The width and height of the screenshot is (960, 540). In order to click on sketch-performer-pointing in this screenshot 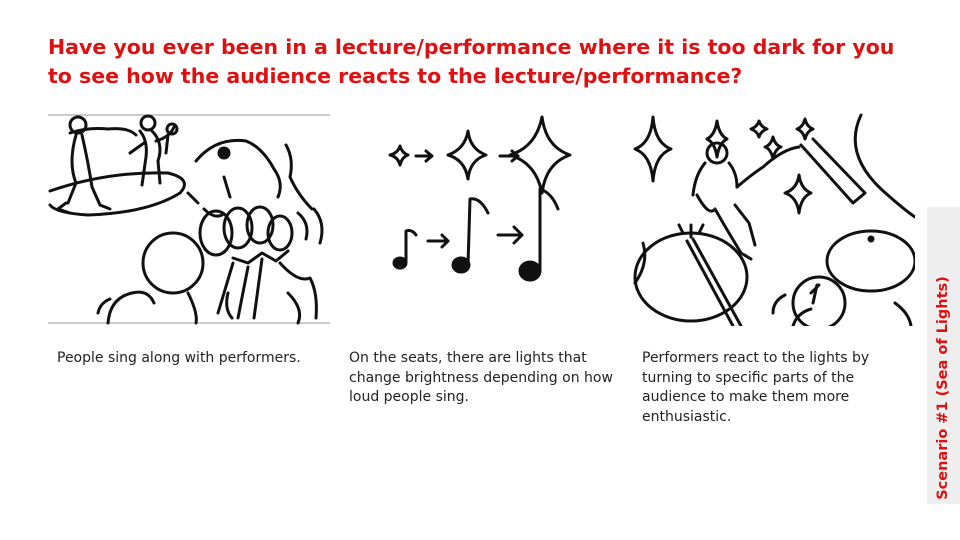, I will do `click(774, 219)`.